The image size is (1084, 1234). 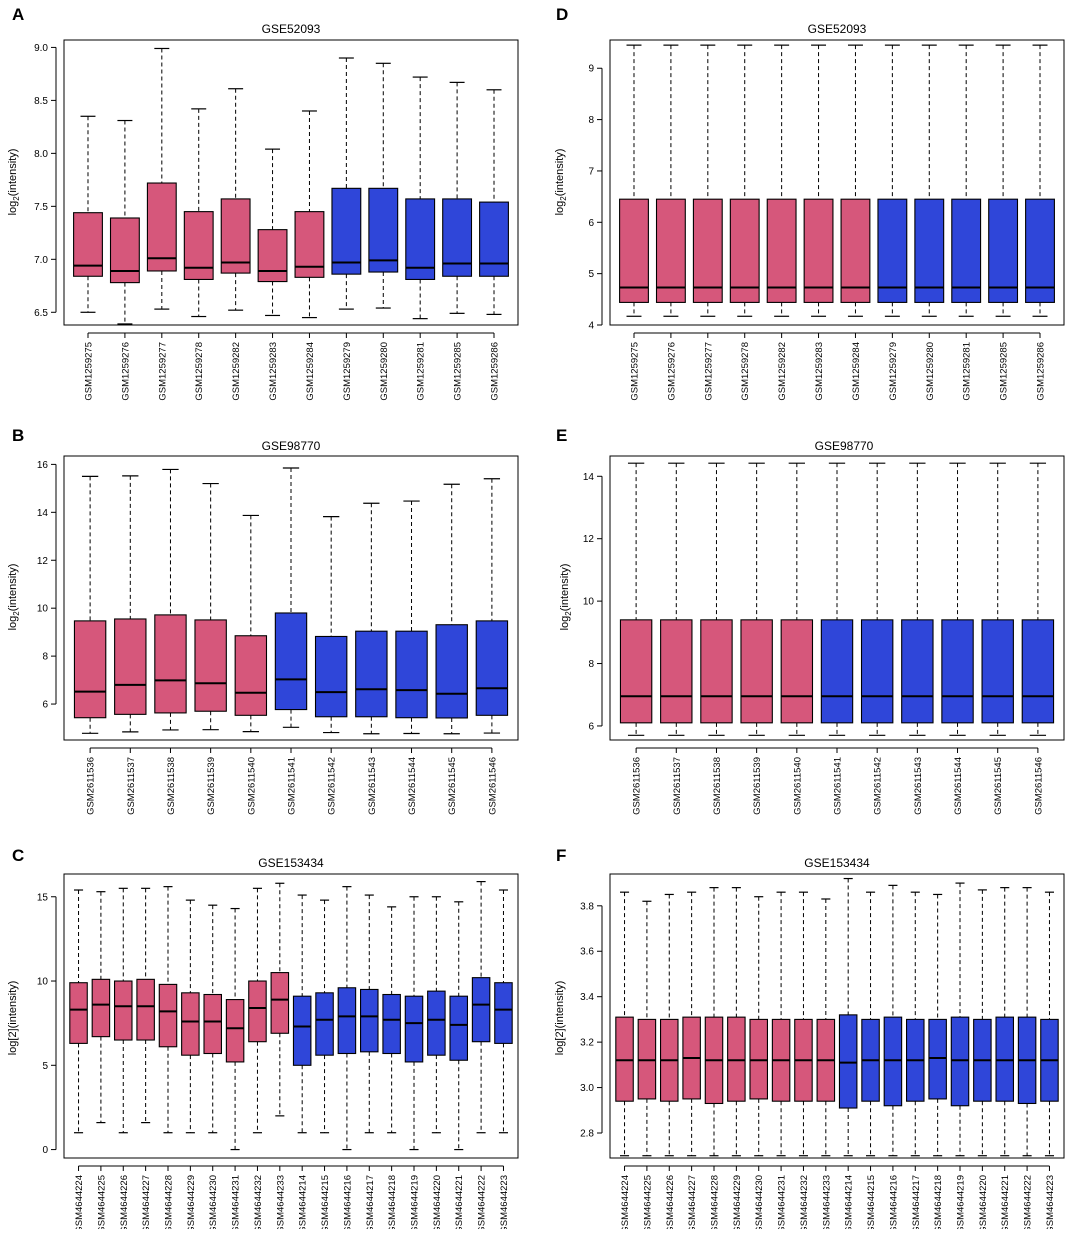 What do you see at coordinates (504, 1202) in the screenshot?
I see `panel-C-xtick-label: GSM4644223` at bounding box center [504, 1202].